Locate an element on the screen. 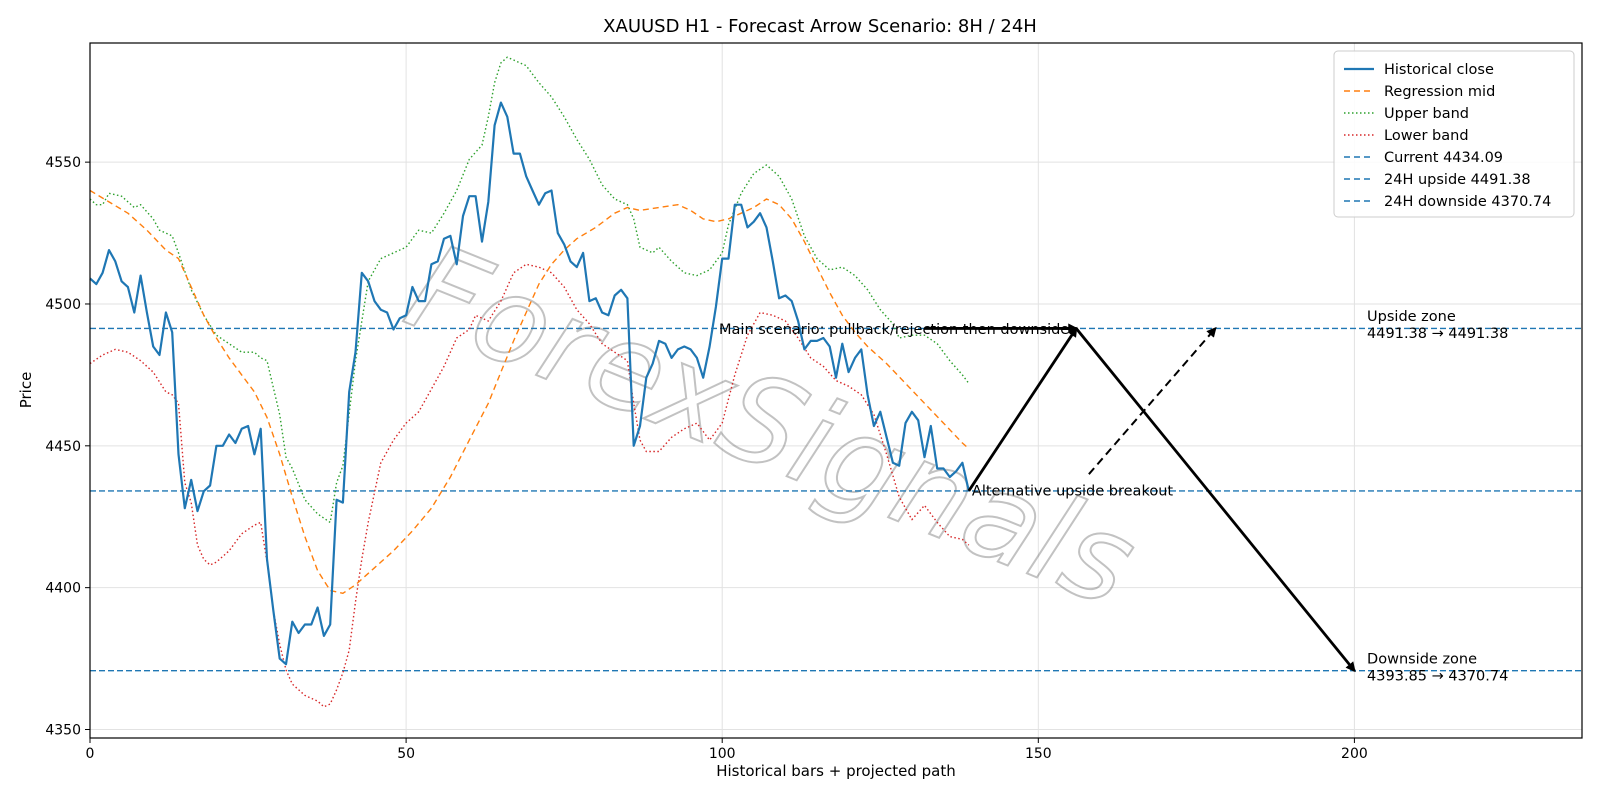  x-tick-label: 0 is located at coordinates (90, 754).